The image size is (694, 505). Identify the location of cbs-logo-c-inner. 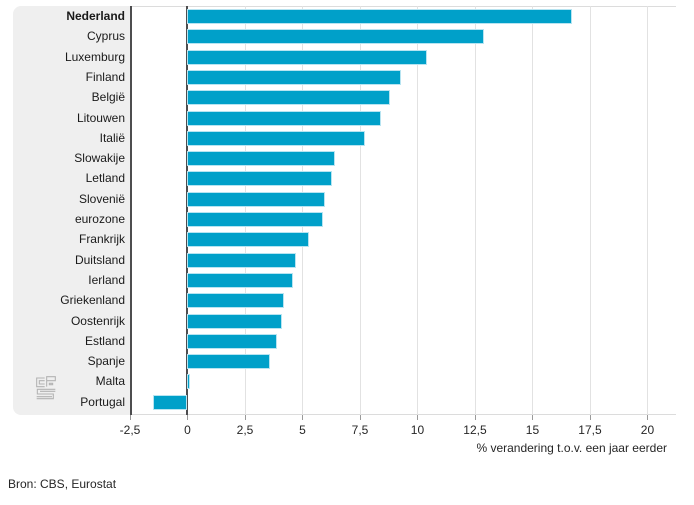
(41, 382).